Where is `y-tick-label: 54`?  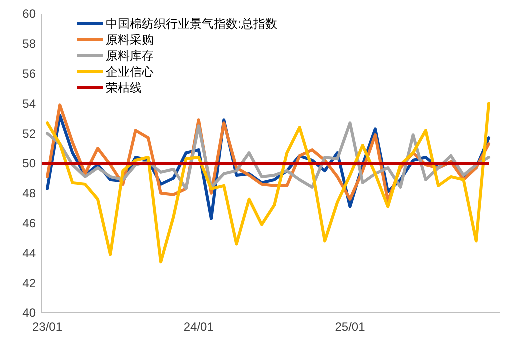
y-tick-label: 54 is located at coordinates (29, 103).